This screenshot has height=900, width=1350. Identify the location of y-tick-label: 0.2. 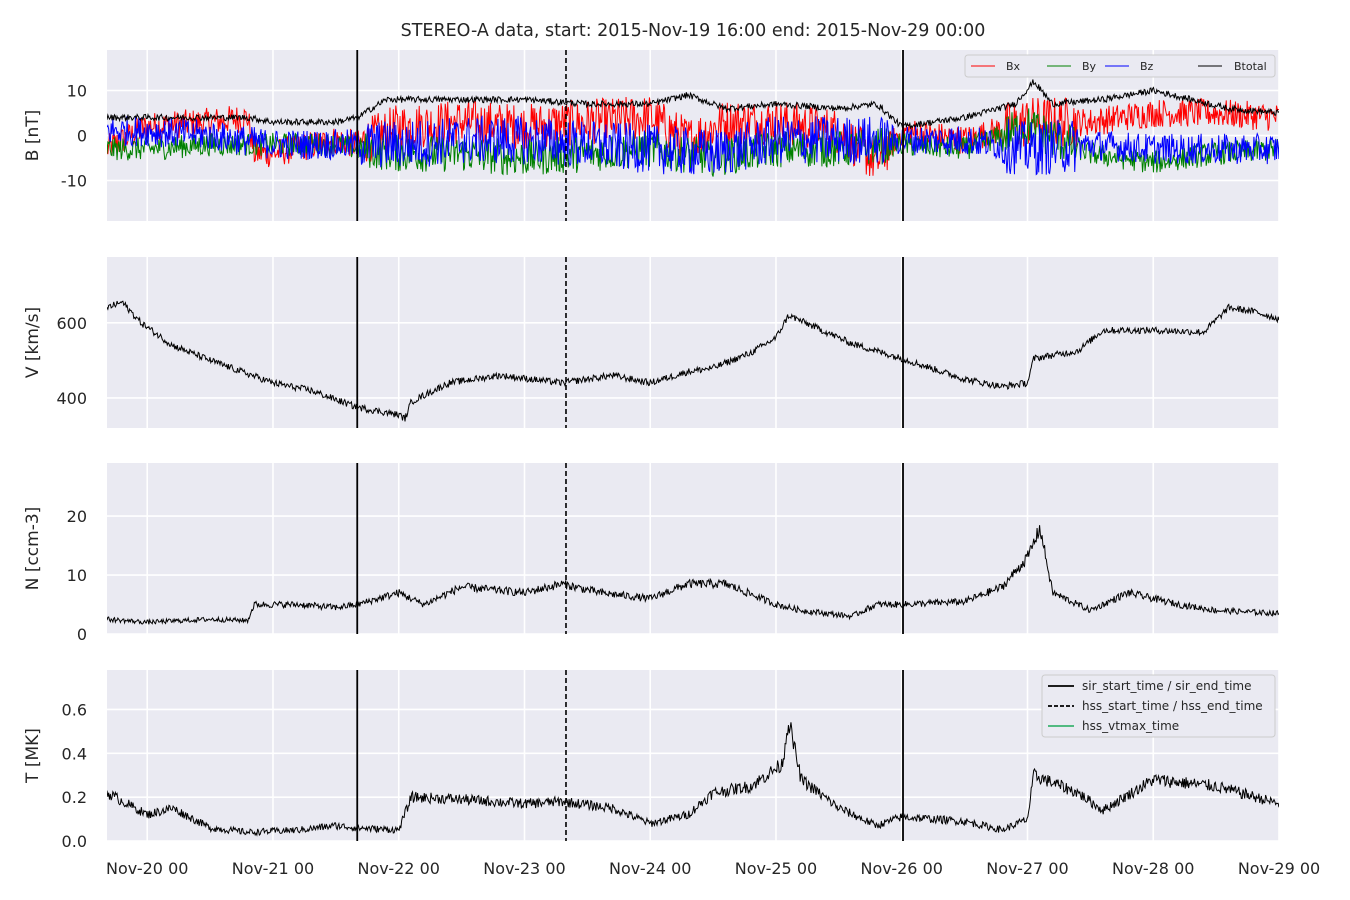
(74, 797).